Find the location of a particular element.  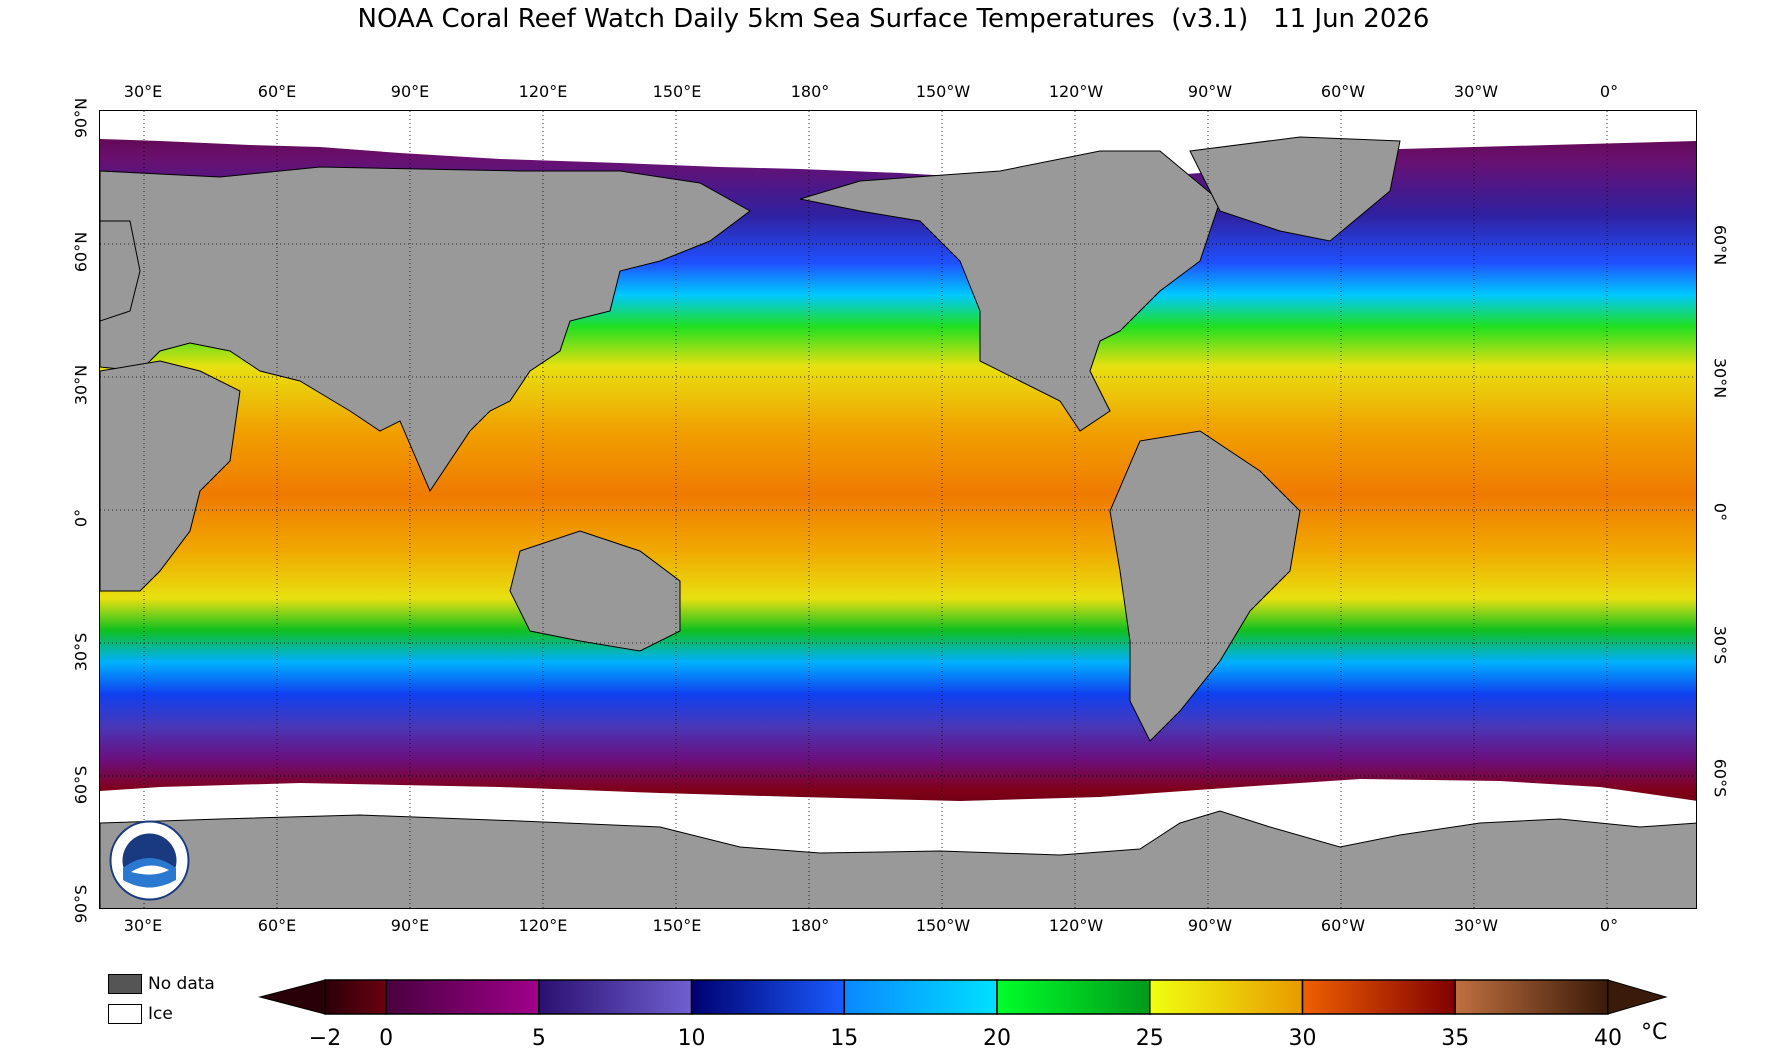

south-america-land is located at coordinates (1205, 586).